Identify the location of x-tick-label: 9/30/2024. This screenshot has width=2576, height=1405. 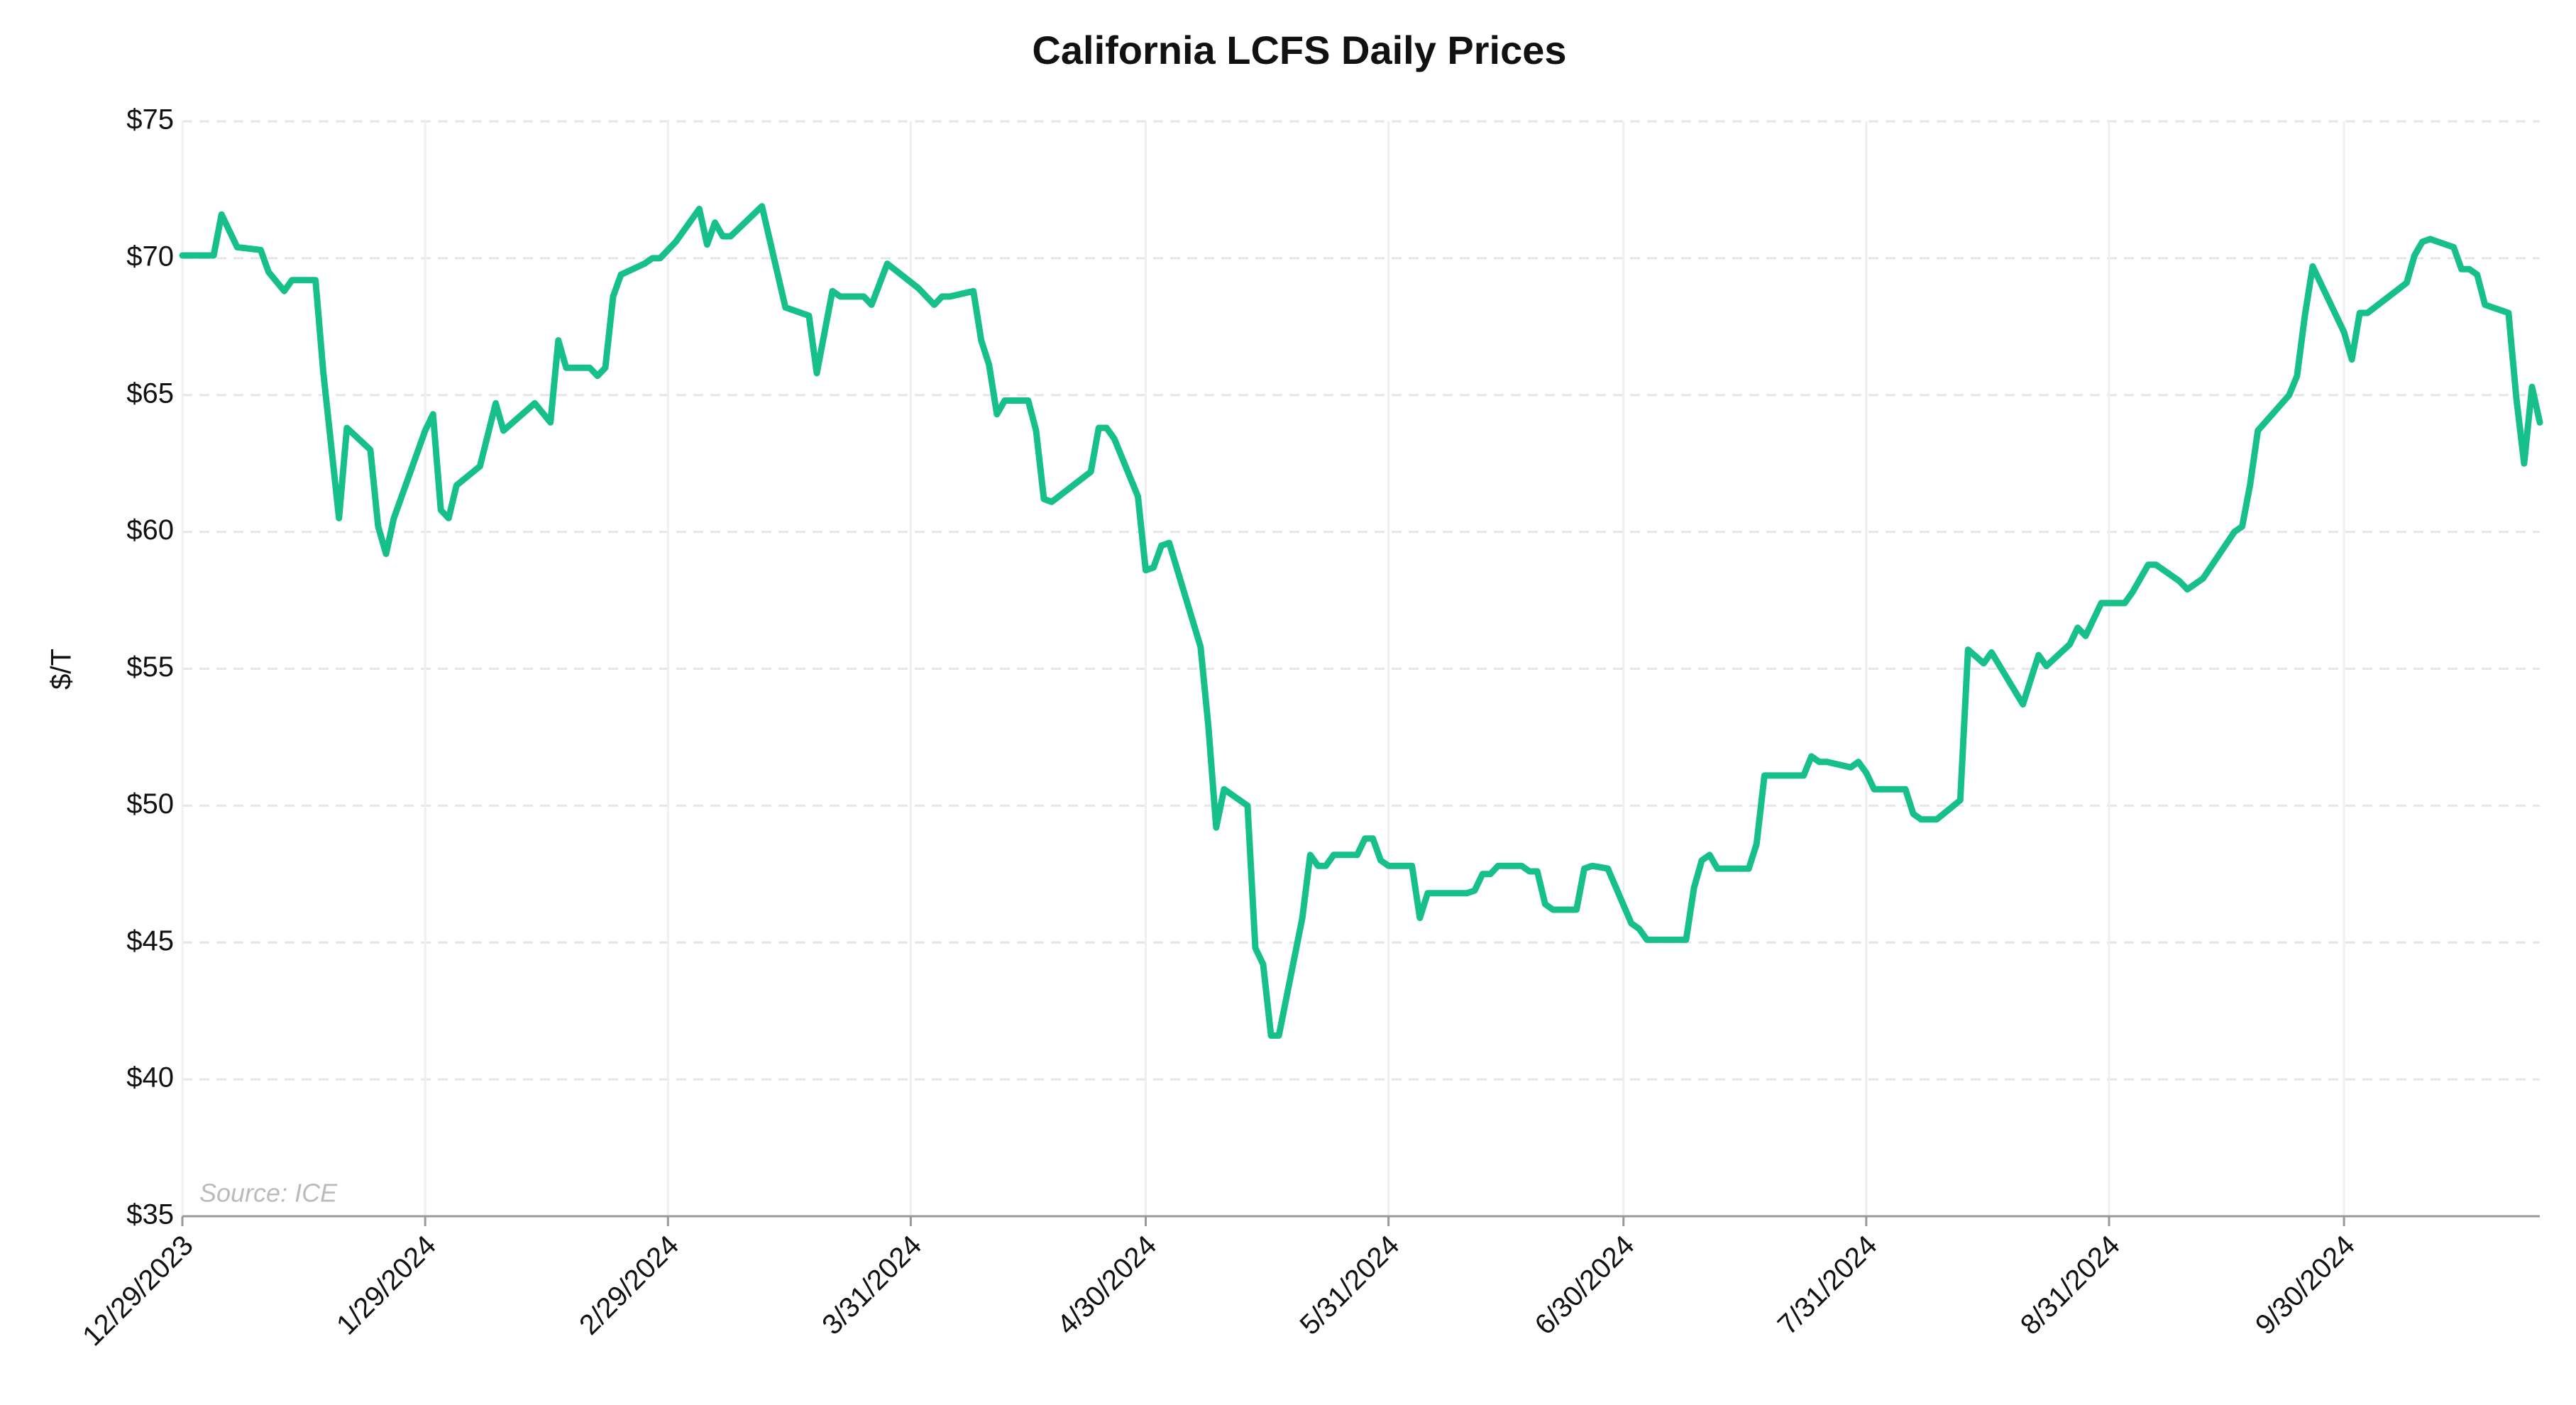
(2305, 1285).